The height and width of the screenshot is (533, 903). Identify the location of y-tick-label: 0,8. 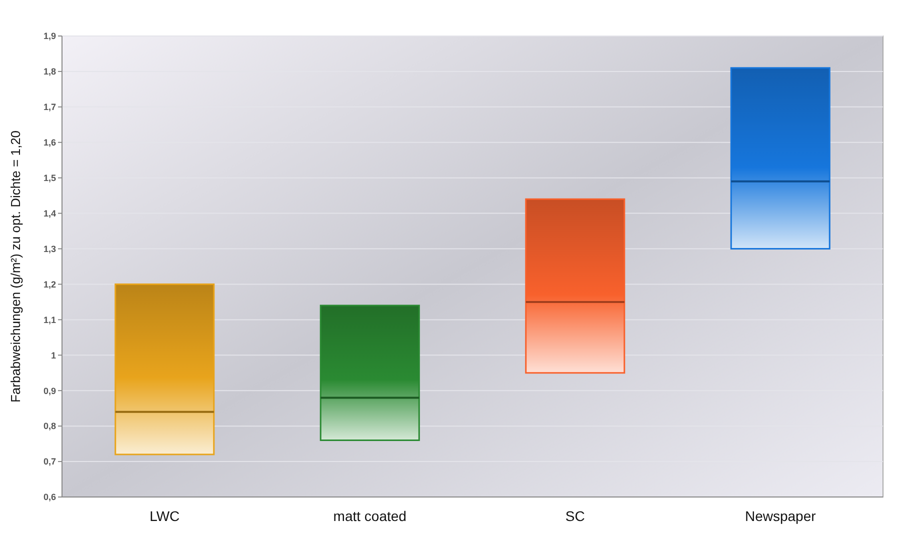
(49, 426).